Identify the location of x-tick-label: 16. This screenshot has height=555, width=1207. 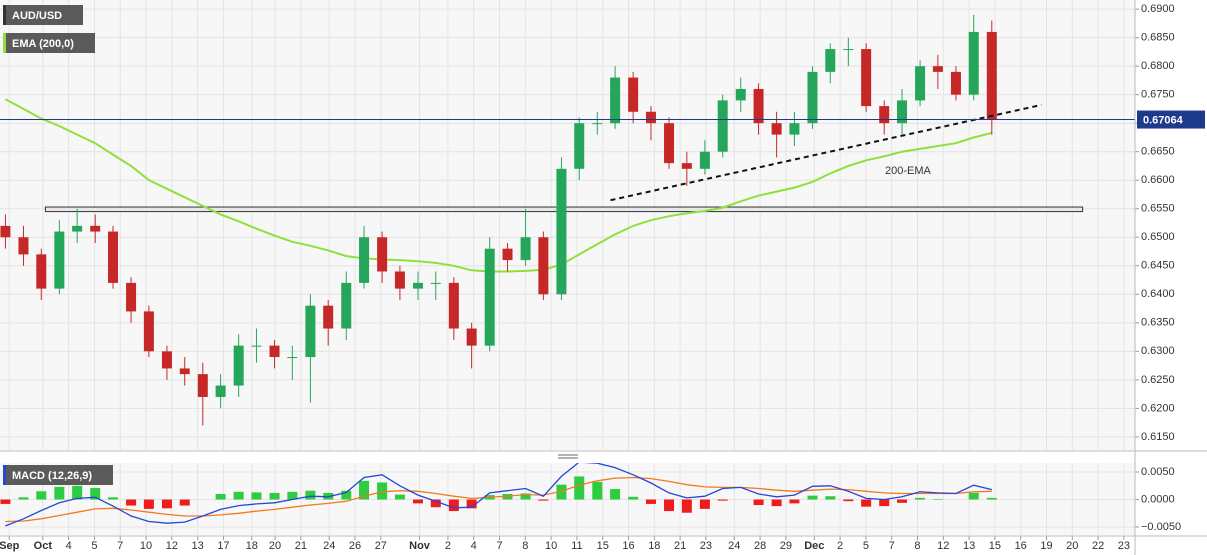
(628, 546).